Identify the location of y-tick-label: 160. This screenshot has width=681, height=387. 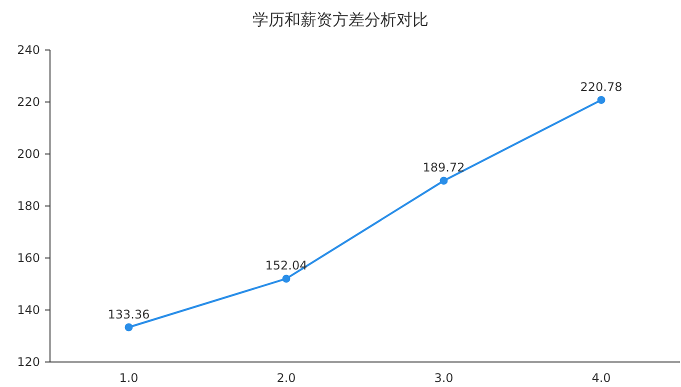
(28, 258).